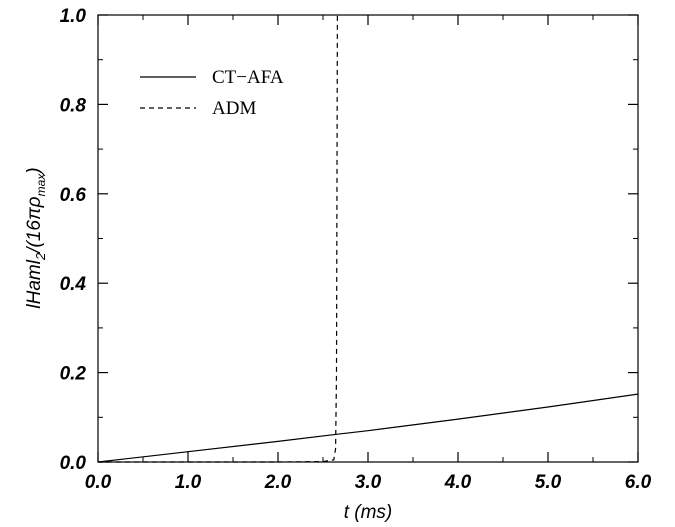 This screenshot has width=675, height=527. I want to click on y-tick-label: 1.0, so click(73, 16).